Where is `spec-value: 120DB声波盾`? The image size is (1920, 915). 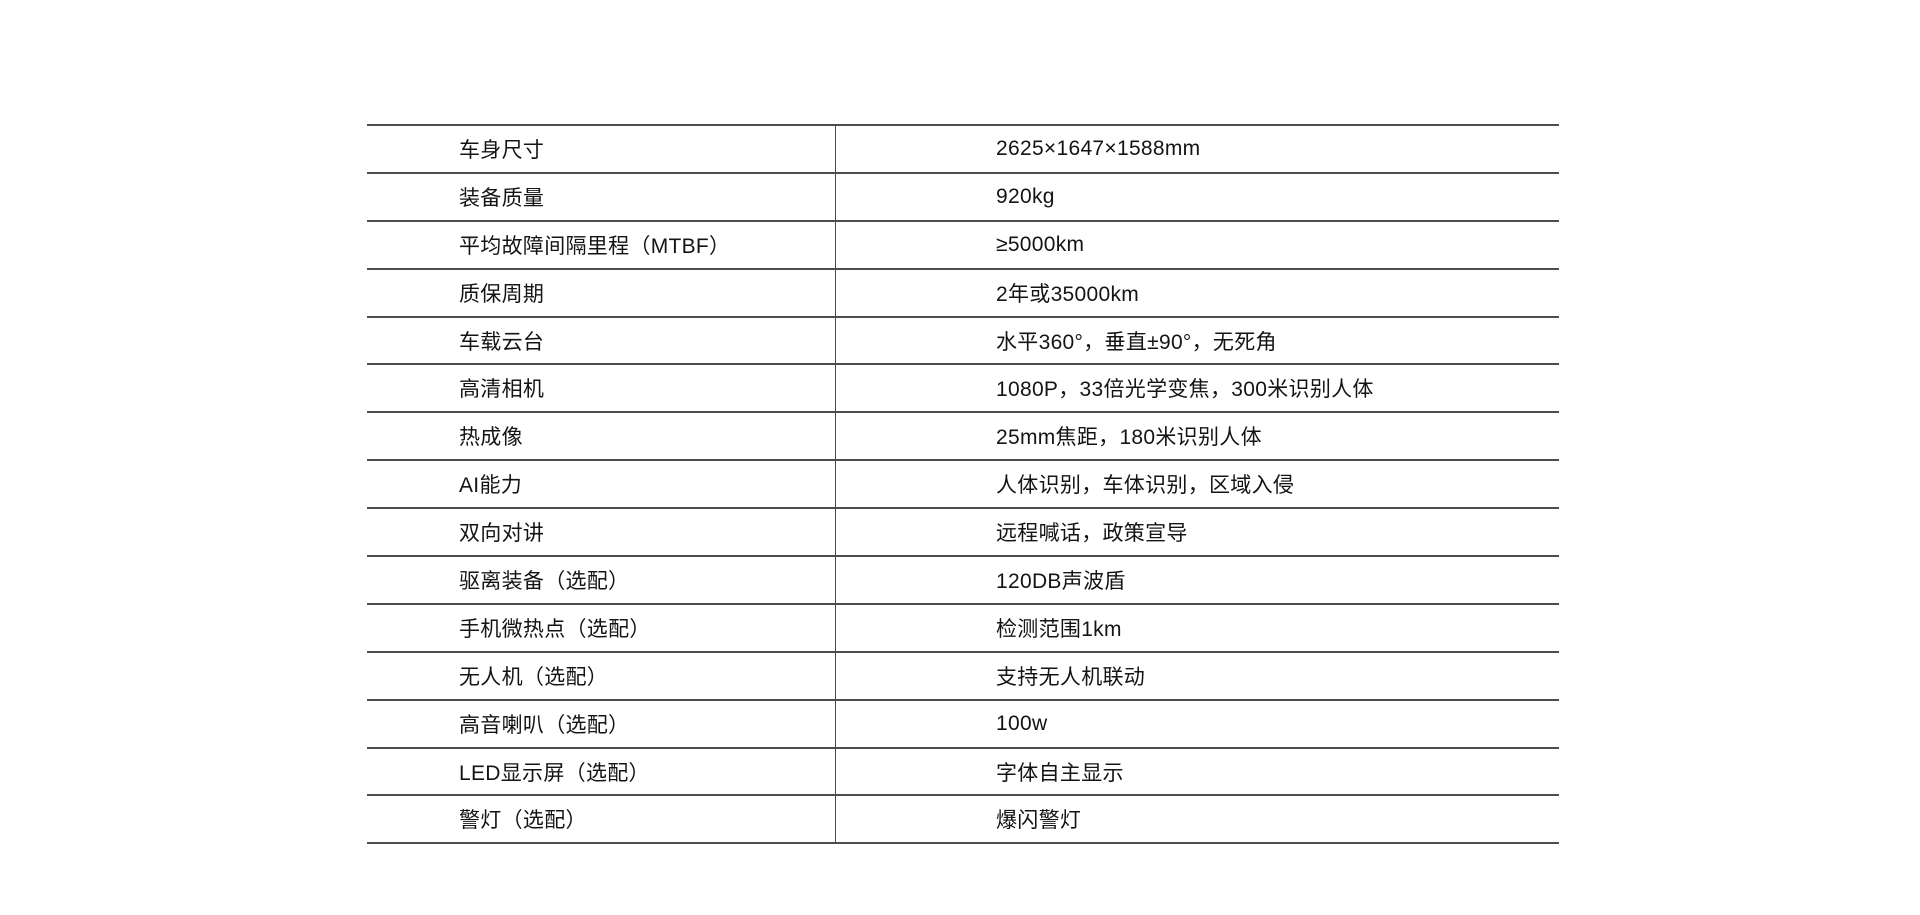
spec-value: 120DB声波盾 is located at coordinates (1061, 581).